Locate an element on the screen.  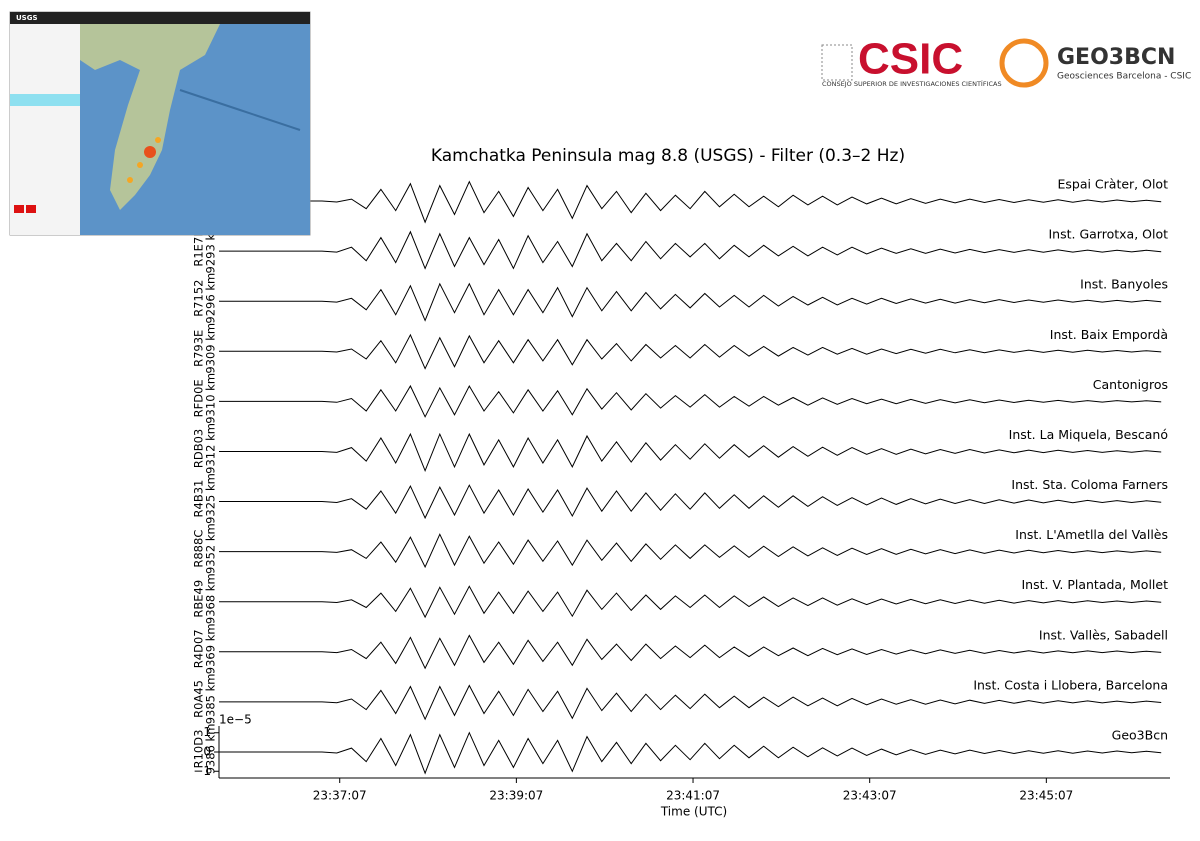
station-code: R793E is located at coordinates (199, 348).